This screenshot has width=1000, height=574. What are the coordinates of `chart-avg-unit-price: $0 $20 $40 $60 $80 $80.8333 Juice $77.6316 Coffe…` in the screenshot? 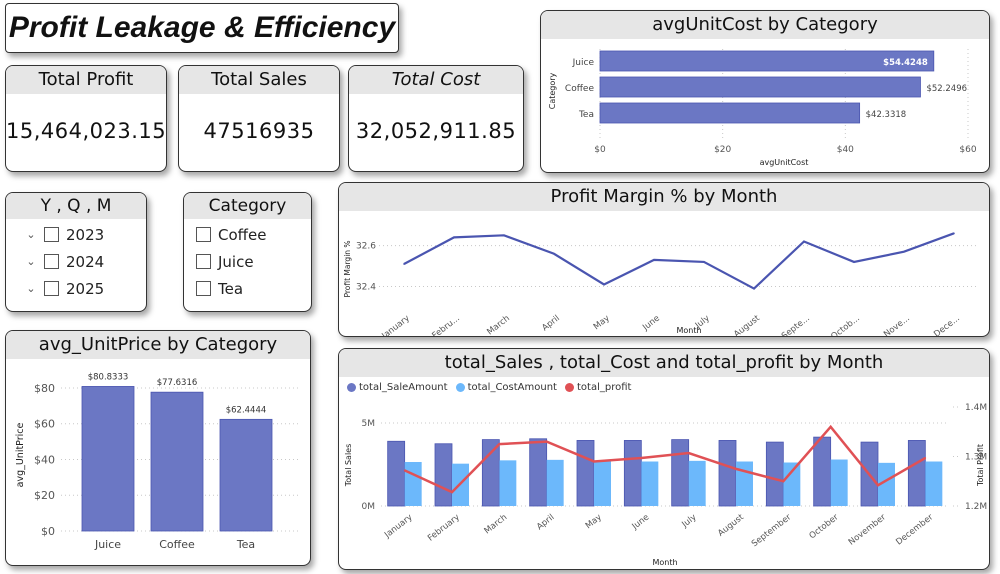 It's located at (158, 461).